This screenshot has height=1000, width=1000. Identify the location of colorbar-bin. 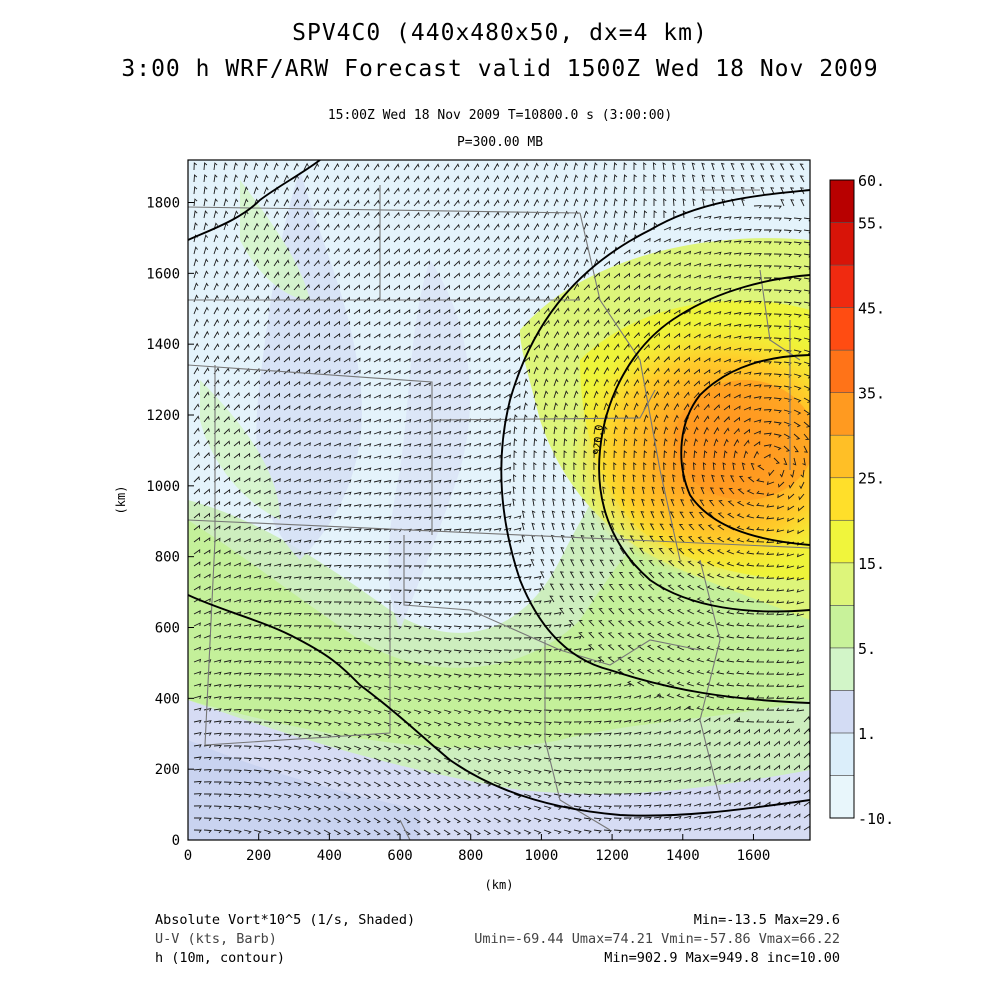
(842, 414).